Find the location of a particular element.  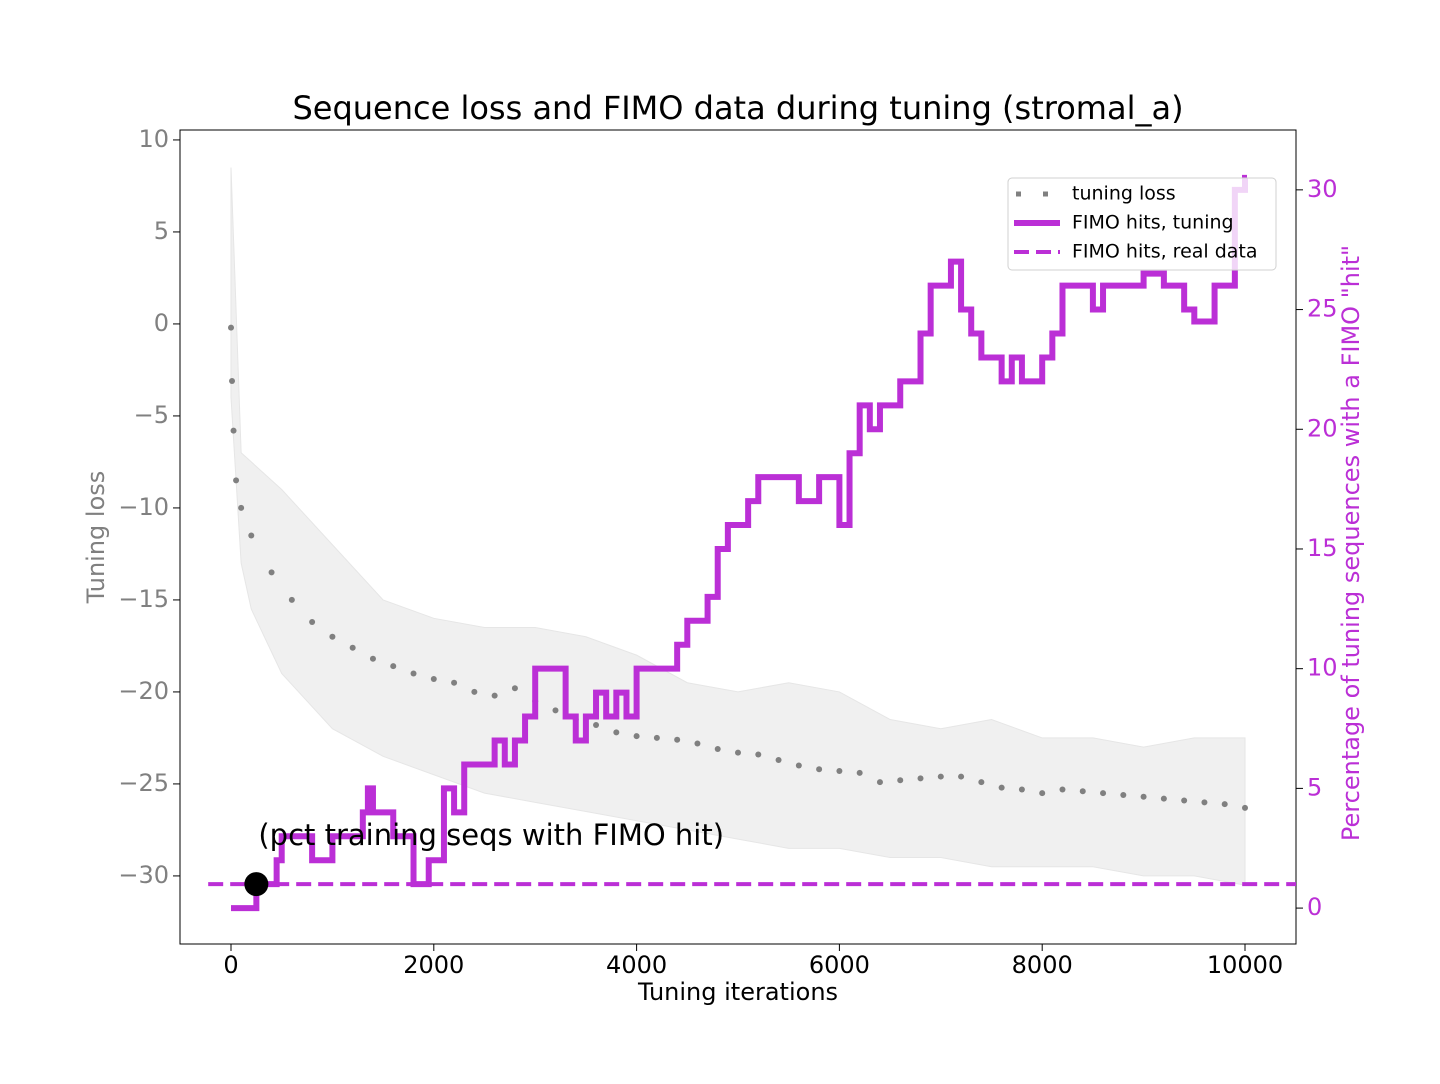

y2-tick-label: 10 is located at coordinates (1322, 668).